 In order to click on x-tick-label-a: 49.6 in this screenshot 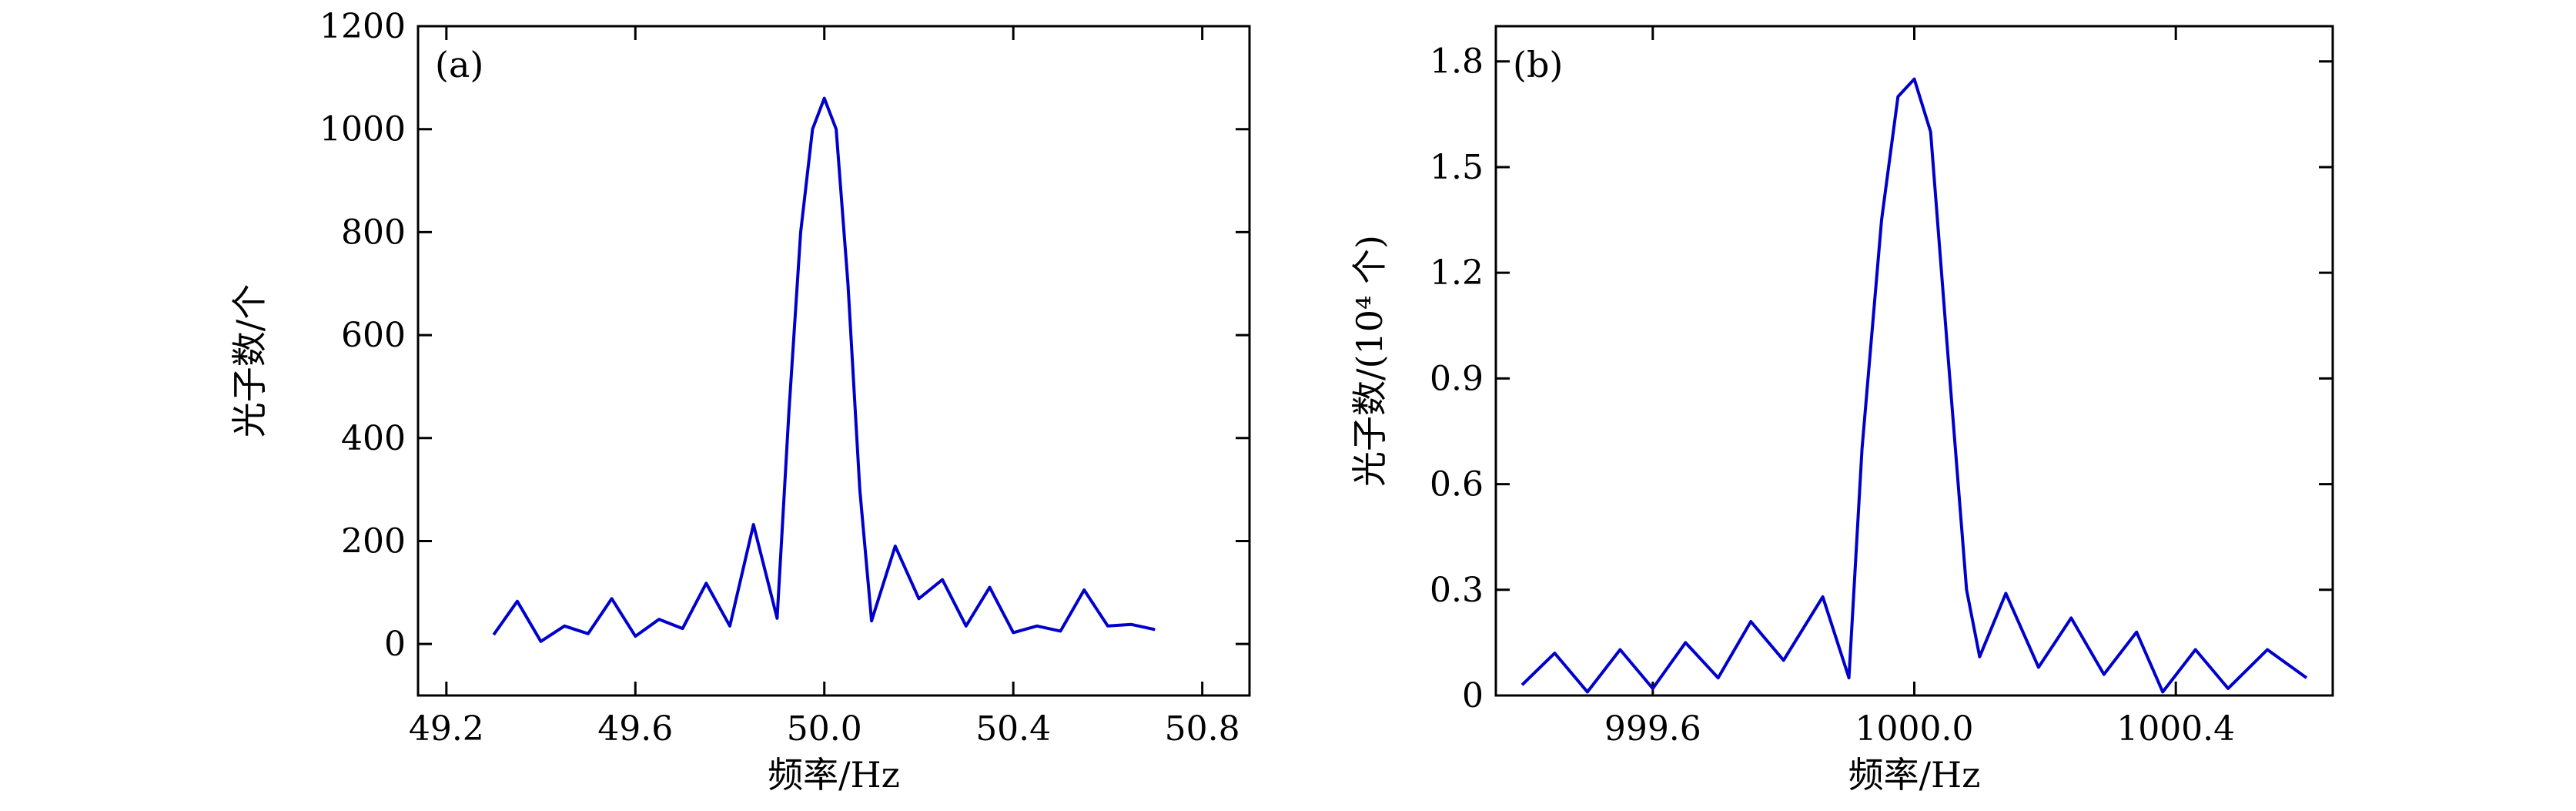, I will do `click(635, 729)`.